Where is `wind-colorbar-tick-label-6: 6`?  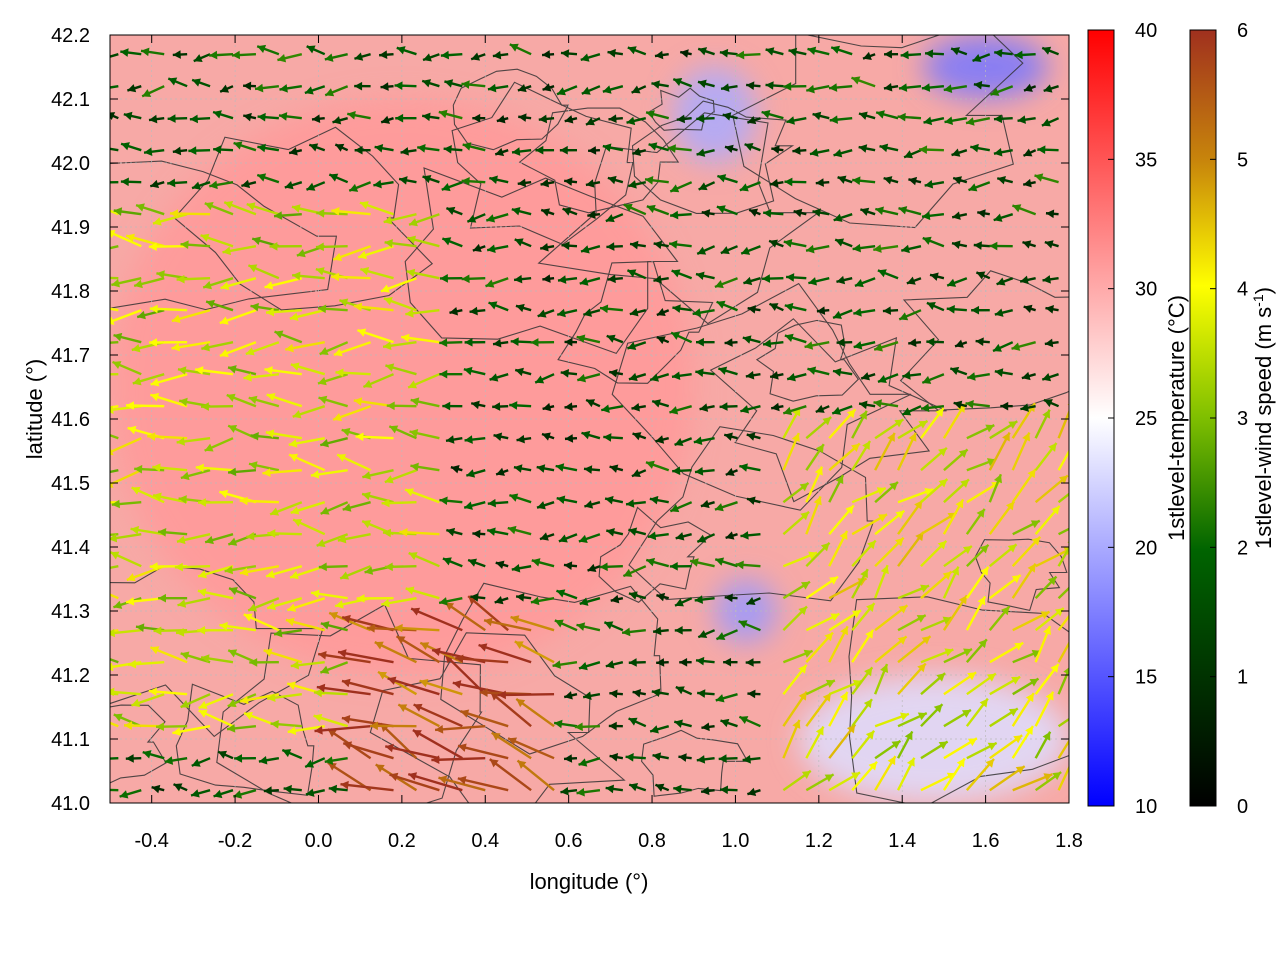 wind-colorbar-tick-label-6: 6 is located at coordinates (1242, 31).